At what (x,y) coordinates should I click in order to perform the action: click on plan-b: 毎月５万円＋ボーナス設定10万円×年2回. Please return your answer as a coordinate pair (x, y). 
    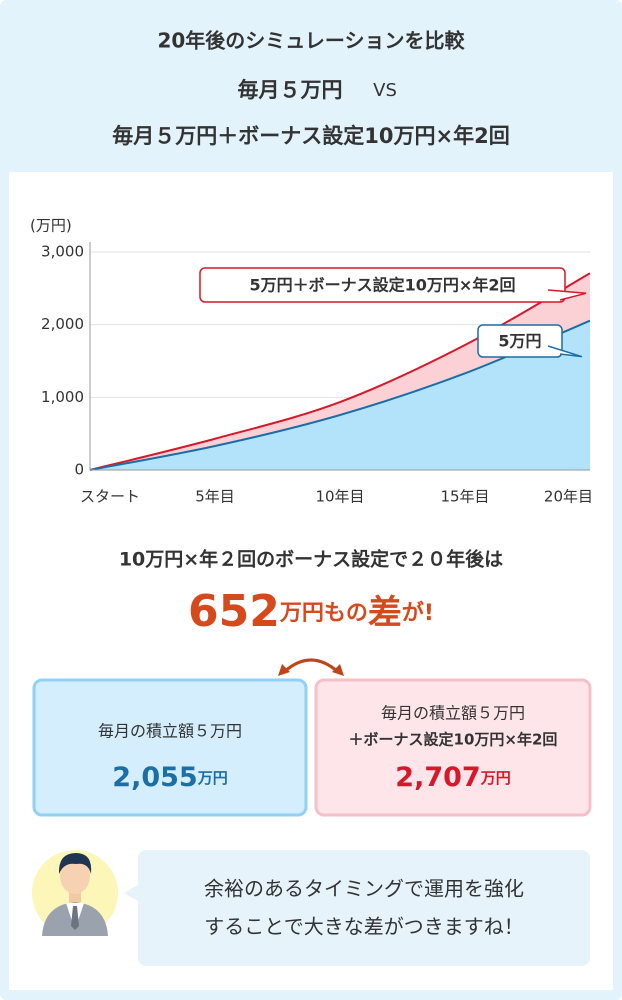
    Looking at the image, I should click on (310, 136).